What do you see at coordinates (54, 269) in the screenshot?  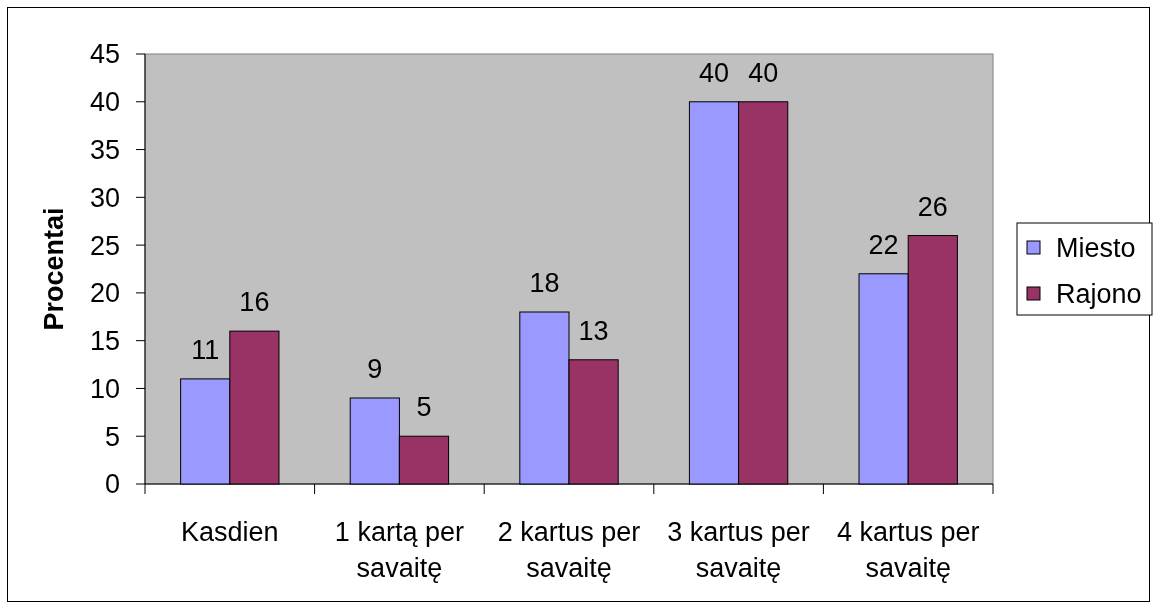 I see `y-axis-title: Procentai` at bounding box center [54, 269].